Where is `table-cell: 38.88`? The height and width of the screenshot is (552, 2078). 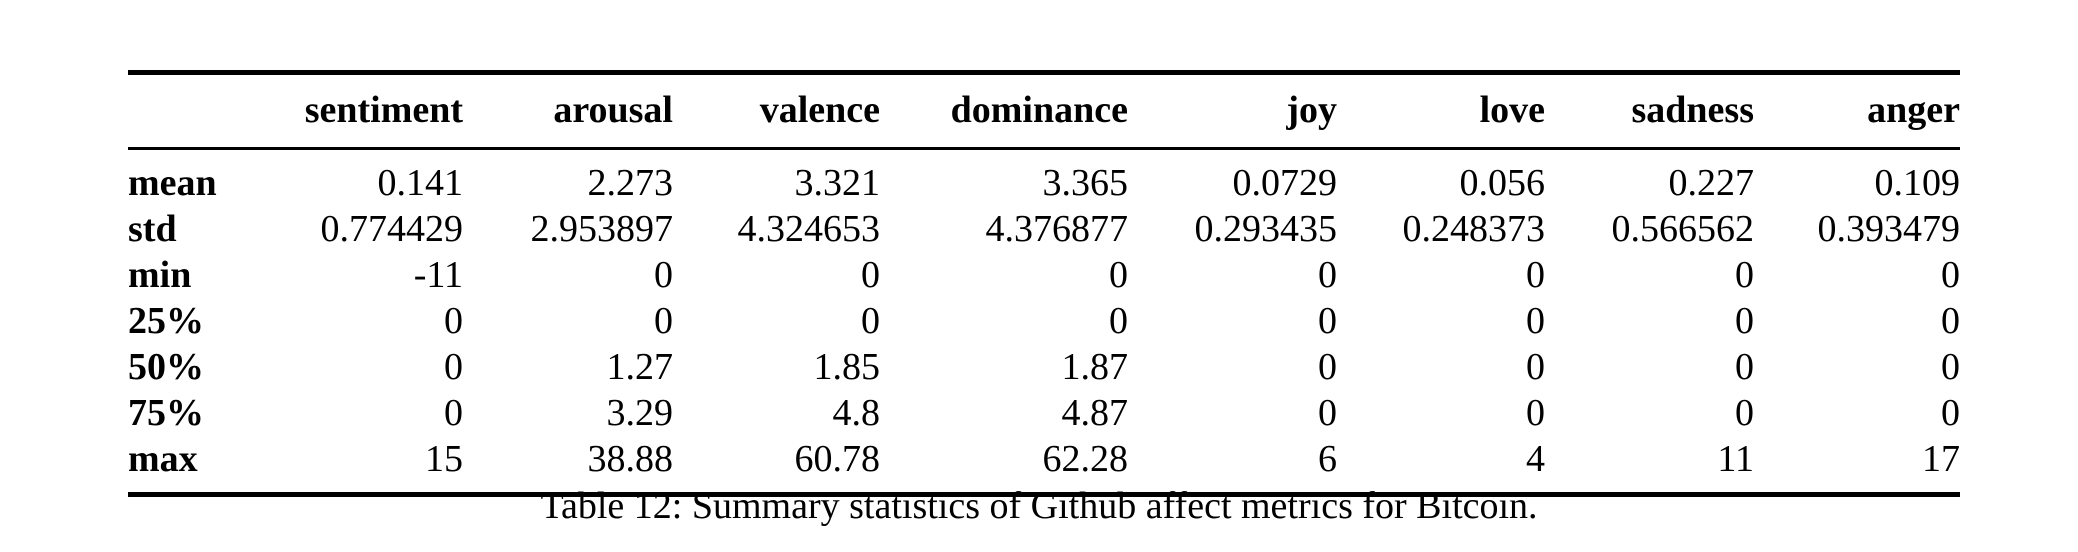
table-cell: 38.88 is located at coordinates (630, 459).